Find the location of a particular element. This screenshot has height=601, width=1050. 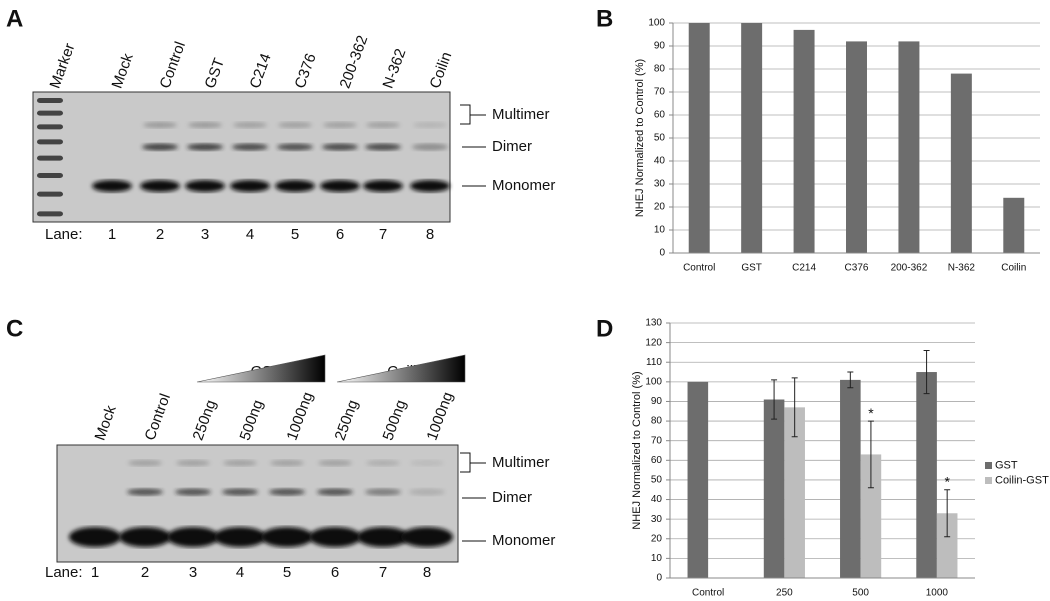

x-tick-label: Control is located at coordinates (708, 592).